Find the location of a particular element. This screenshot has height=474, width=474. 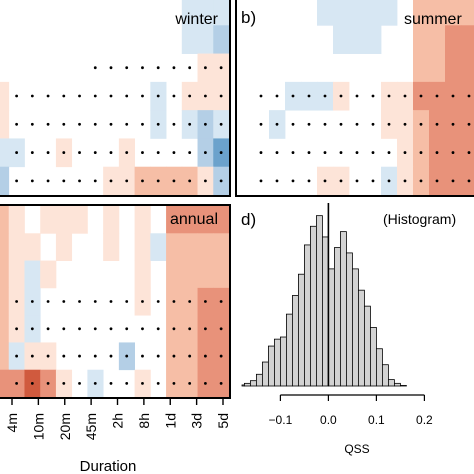

panel-a-title: winter is located at coordinates (196, 19).